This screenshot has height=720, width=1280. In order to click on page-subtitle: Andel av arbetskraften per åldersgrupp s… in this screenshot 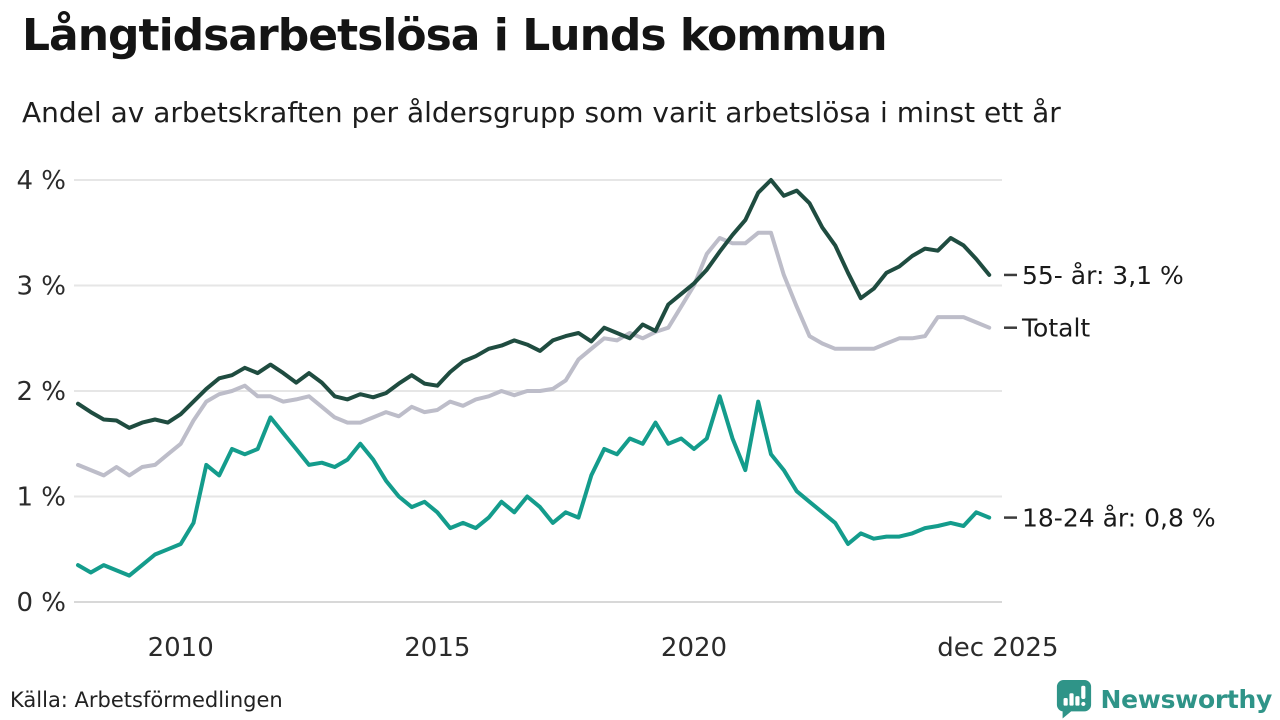, I will do `click(541, 112)`.